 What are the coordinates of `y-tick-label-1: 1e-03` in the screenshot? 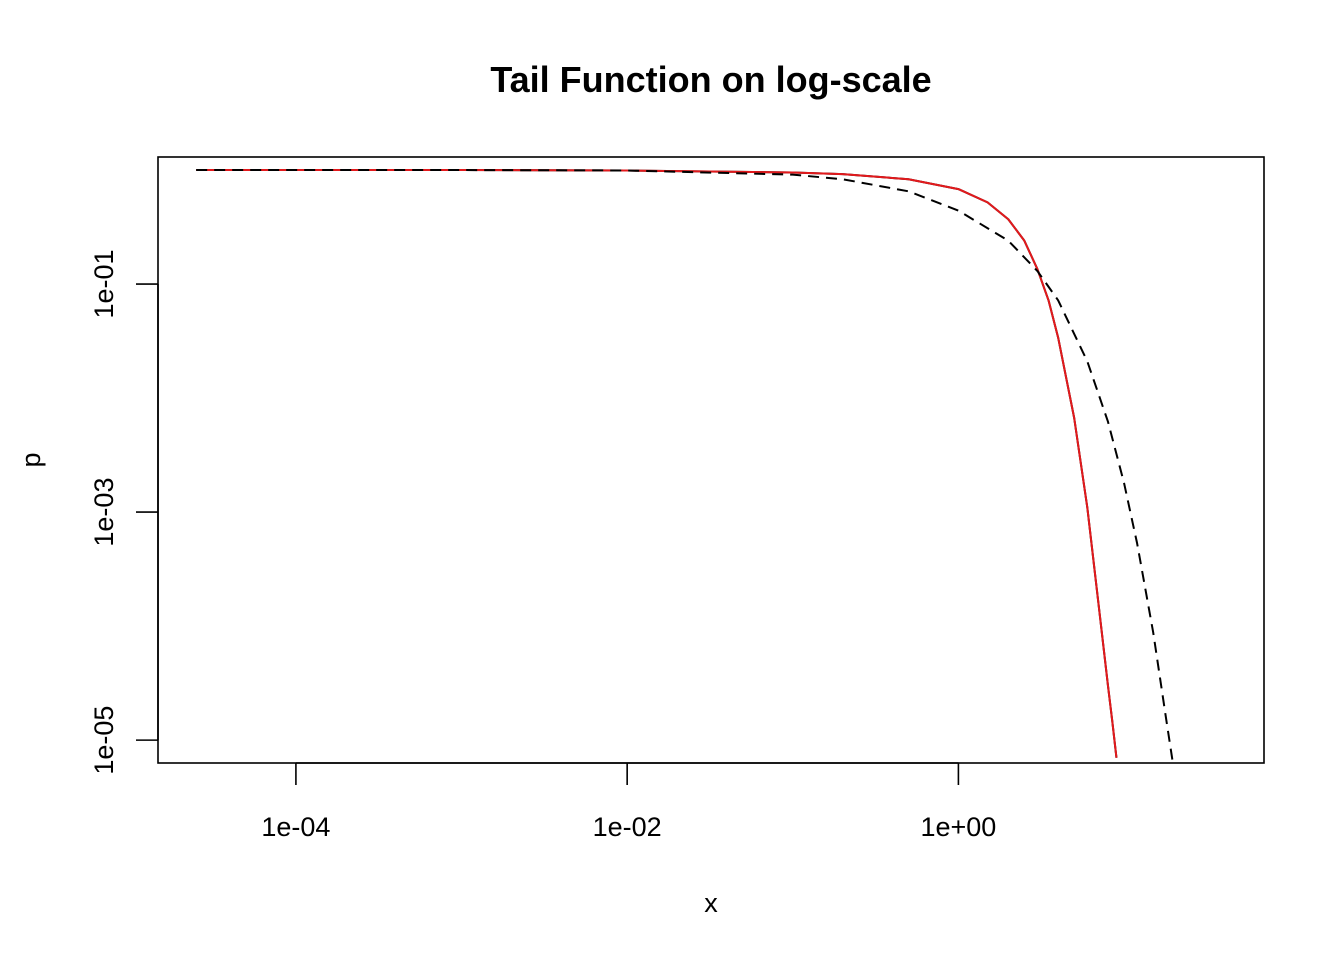 It's located at (104, 512).